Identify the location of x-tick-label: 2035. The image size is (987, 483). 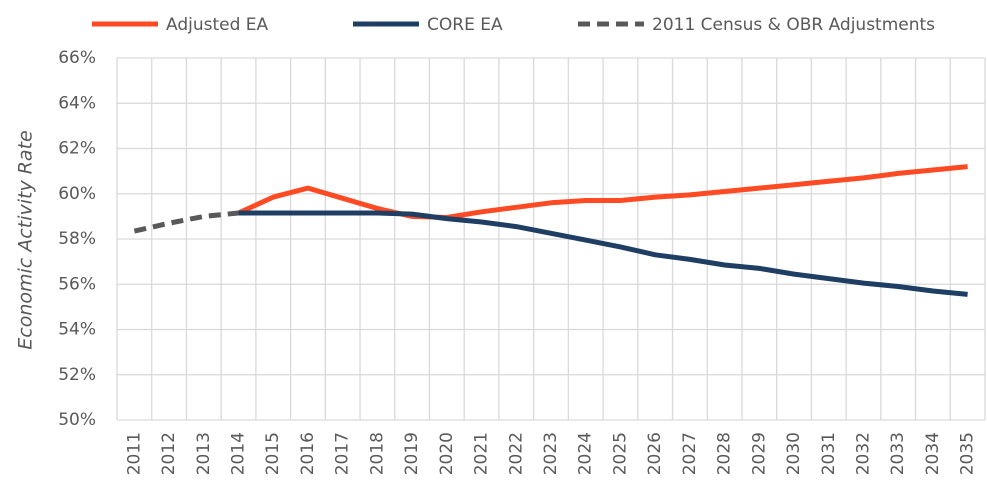
(968, 453).